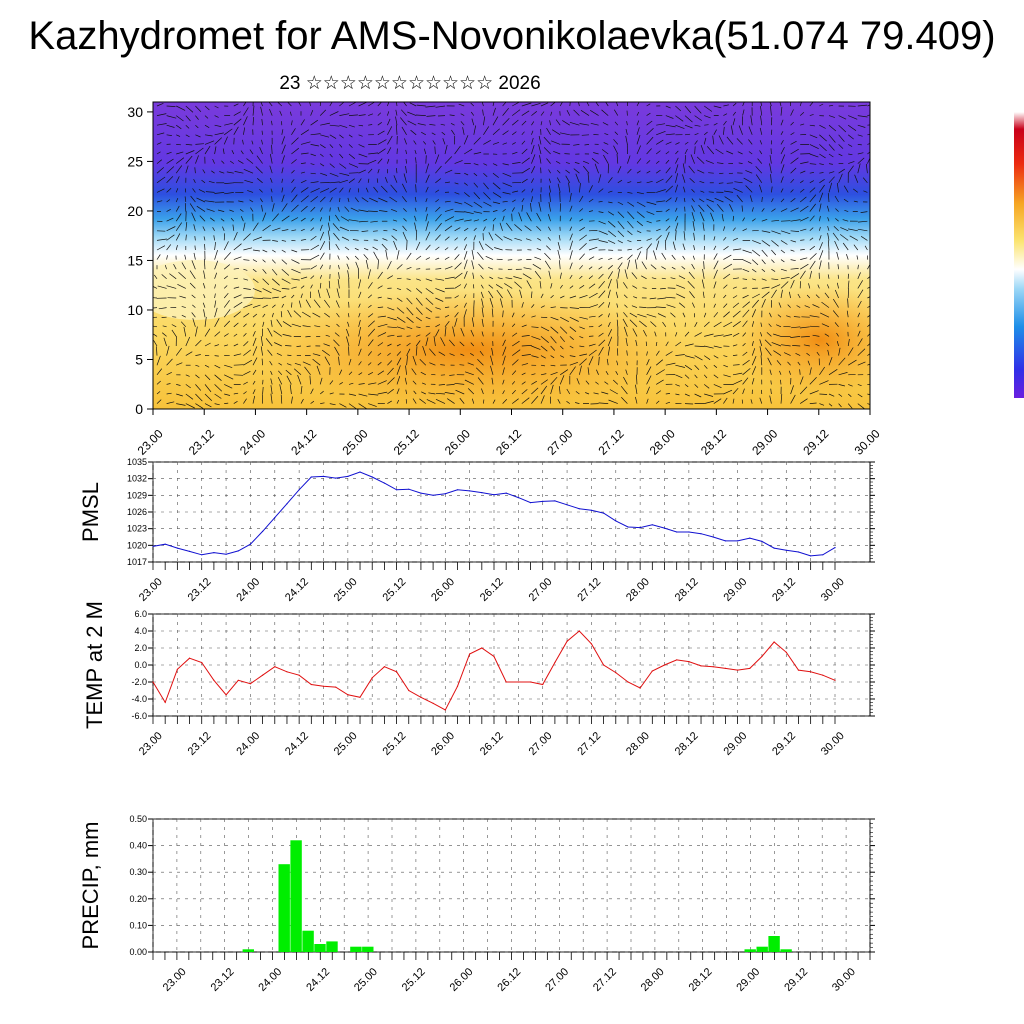 This screenshot has height=1024, width=1024. Describe the element at coordinates (541, 744) in the screenshot. I see `x-tick-label: 27.00` at that location.